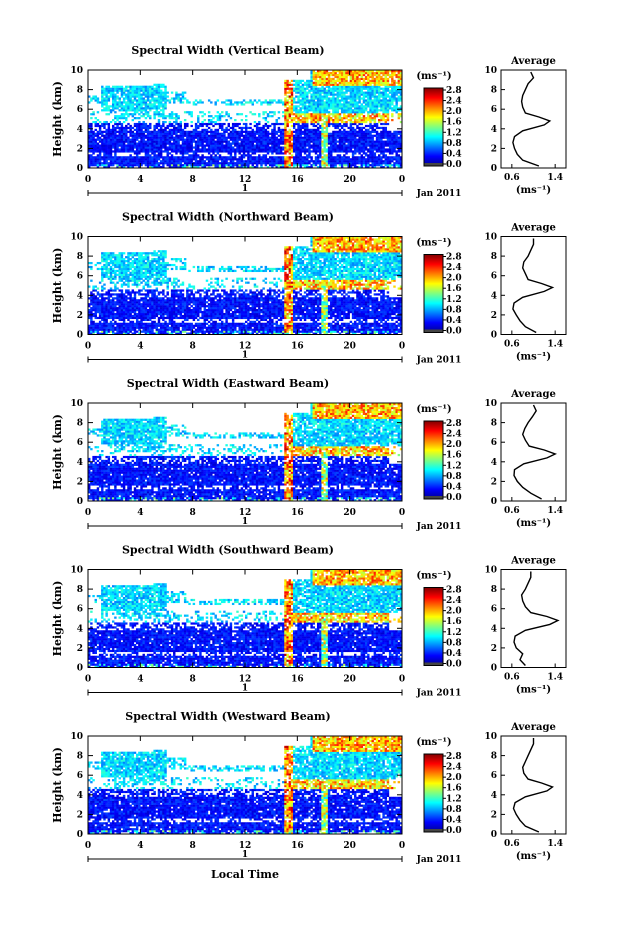  Describe the element at coordinates (227, 50) in the screenshot. I see `panel-title: Spectral Width (Vertical Beam)` at that location.